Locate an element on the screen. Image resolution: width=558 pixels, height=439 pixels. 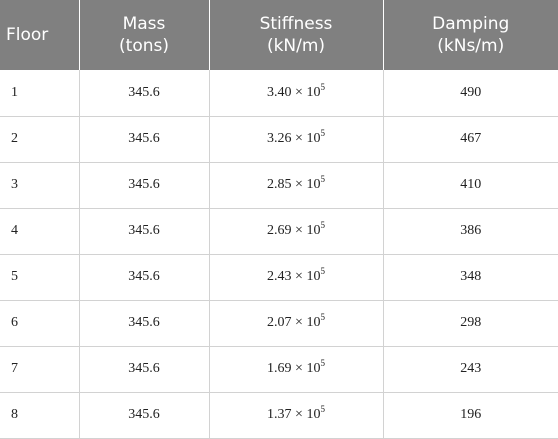
table-row: 1 345.6 3.40 × 105 490 is located at coordinates (279, 93).